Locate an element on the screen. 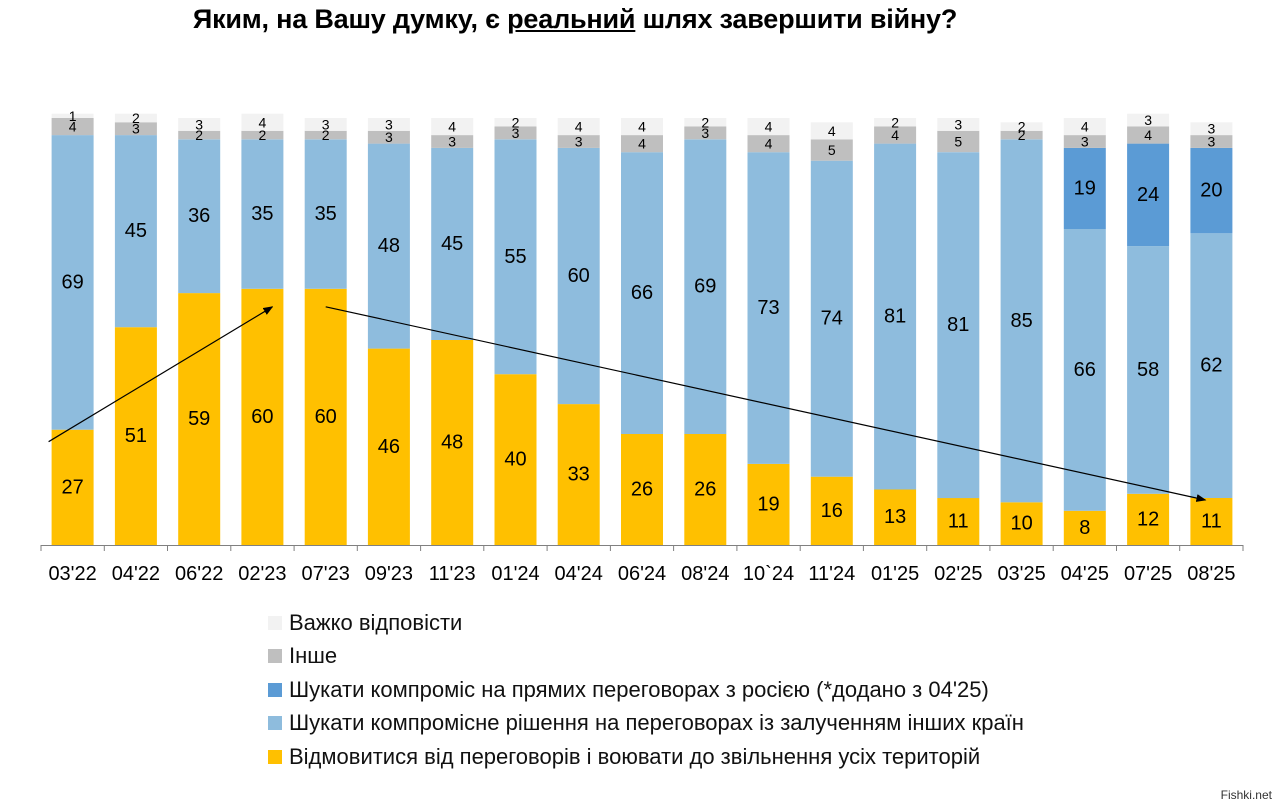 The width and height of the screenshot is (1280, 808). value-label-other-3: 2 is located at coordinates (263, 135).